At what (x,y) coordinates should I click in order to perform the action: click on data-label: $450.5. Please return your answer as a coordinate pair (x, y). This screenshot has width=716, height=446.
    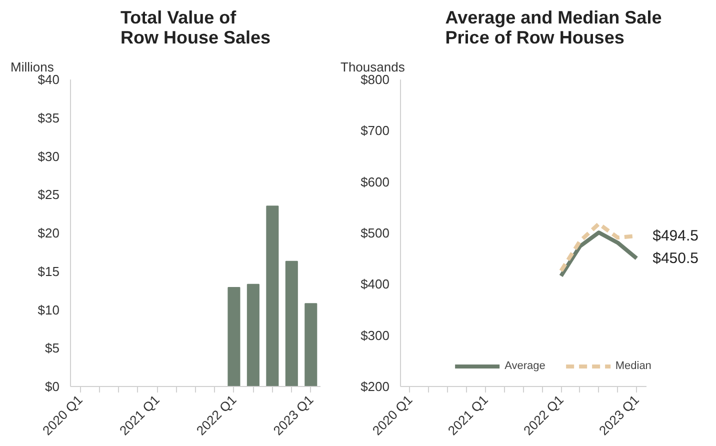
    Looking at the image, I should click on (675, 258).